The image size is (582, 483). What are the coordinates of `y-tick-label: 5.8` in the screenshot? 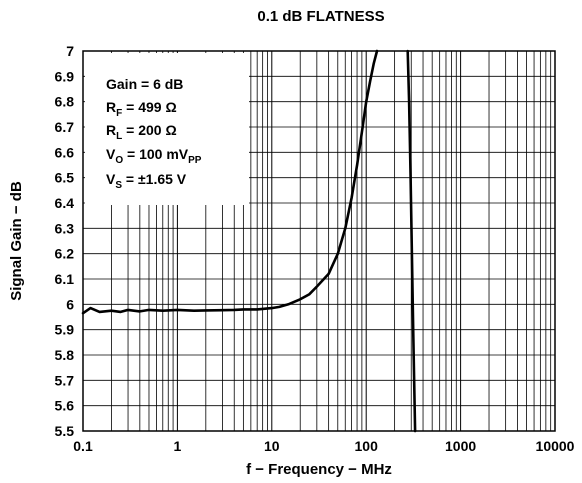 It's located at (65, 355).